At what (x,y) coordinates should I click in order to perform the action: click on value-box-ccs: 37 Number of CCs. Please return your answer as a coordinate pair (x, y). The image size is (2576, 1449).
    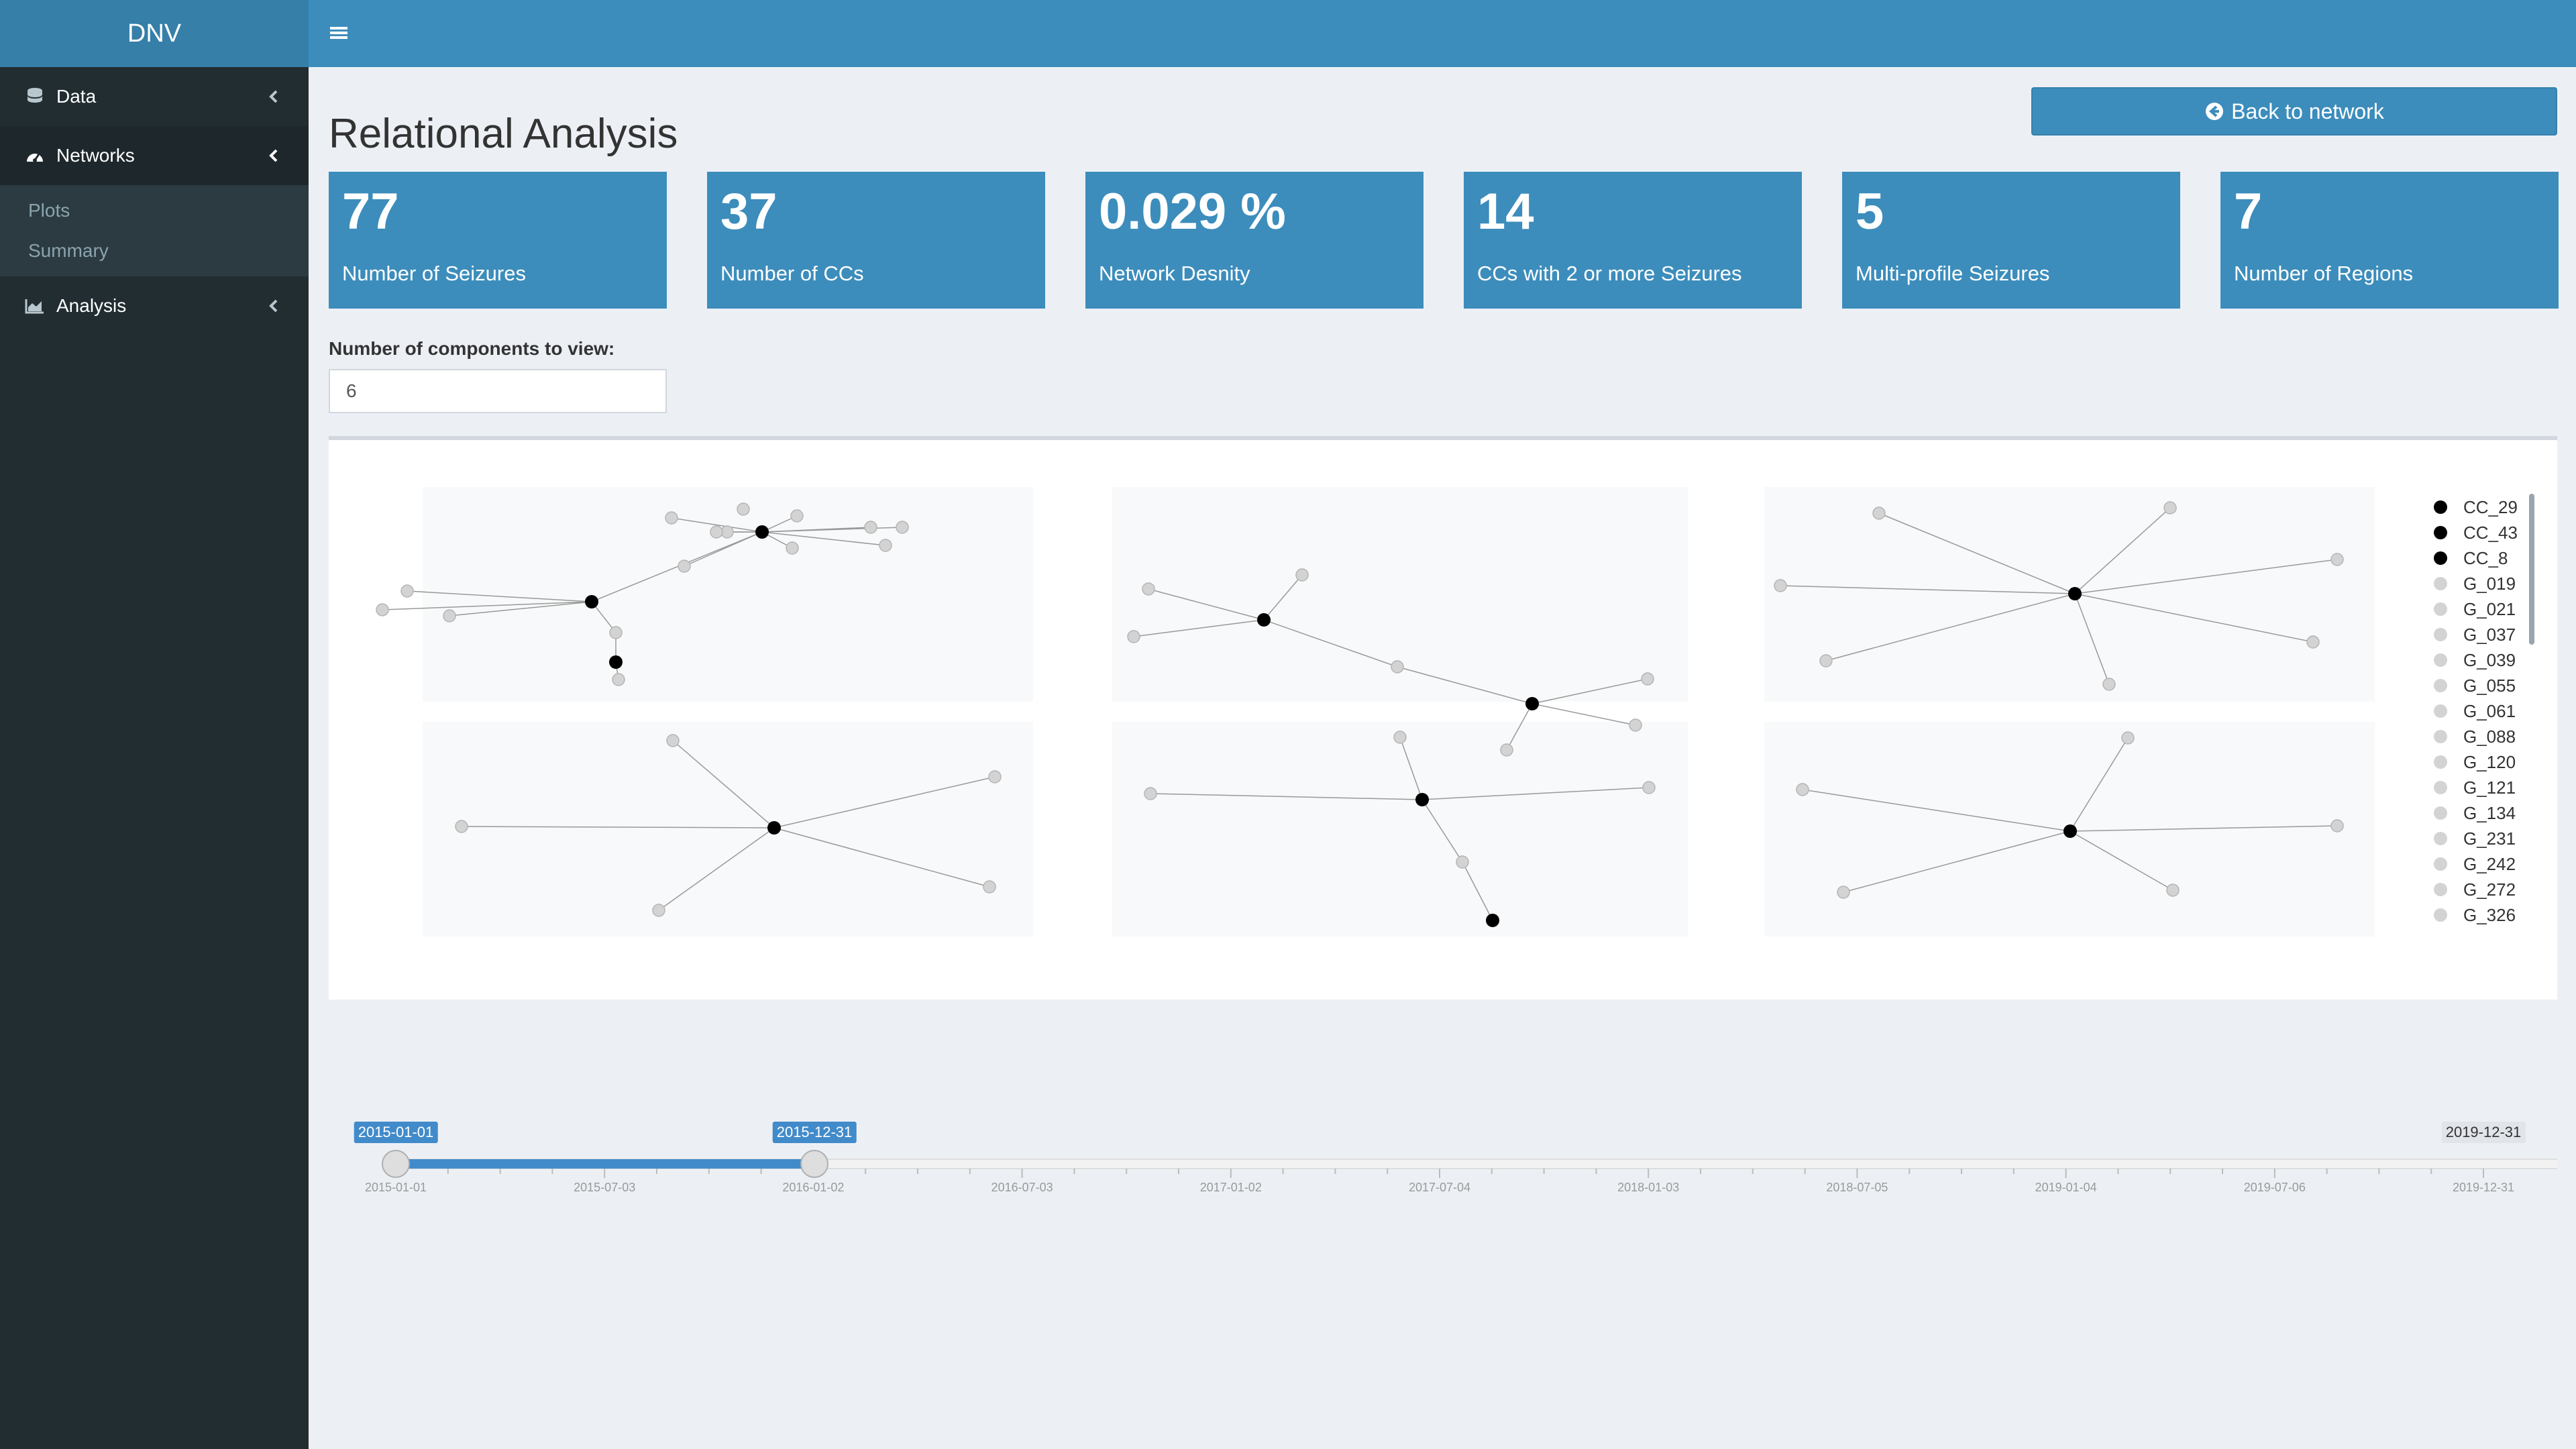
    Looking at the image, I should click on (876, 240).